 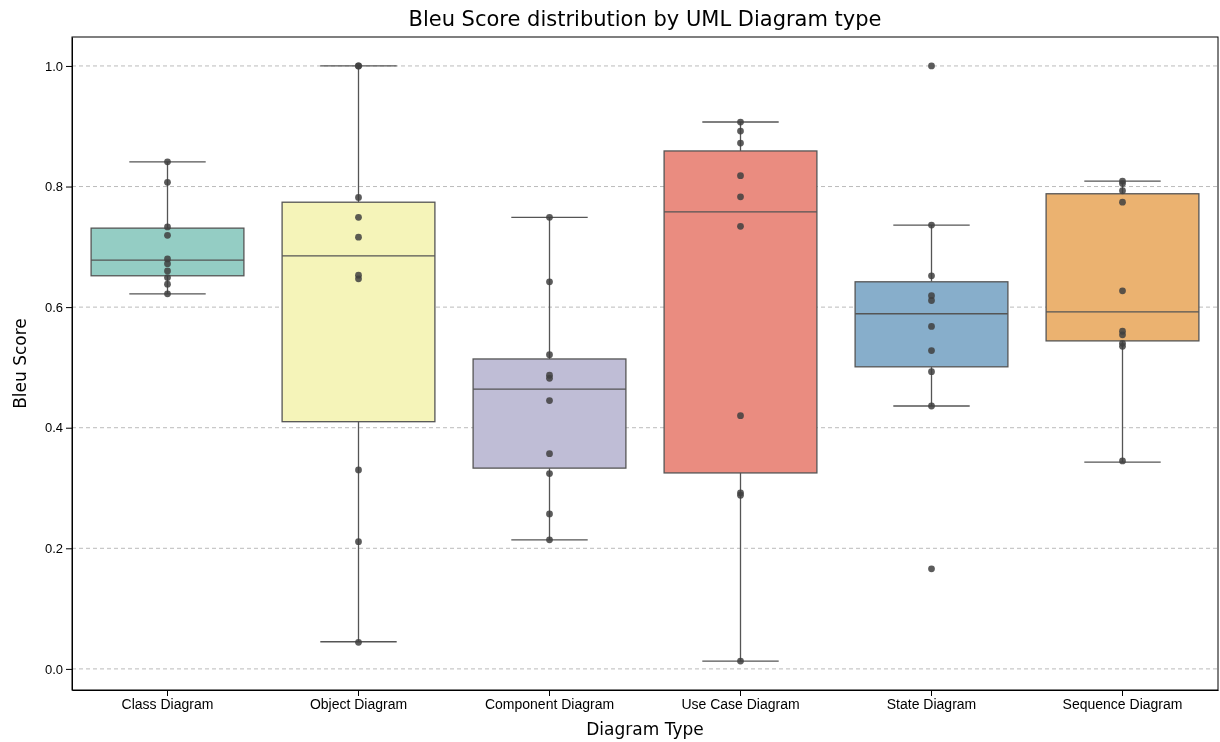 I want to click on y-tick-label: 0.4, so click(x=53, y=428).